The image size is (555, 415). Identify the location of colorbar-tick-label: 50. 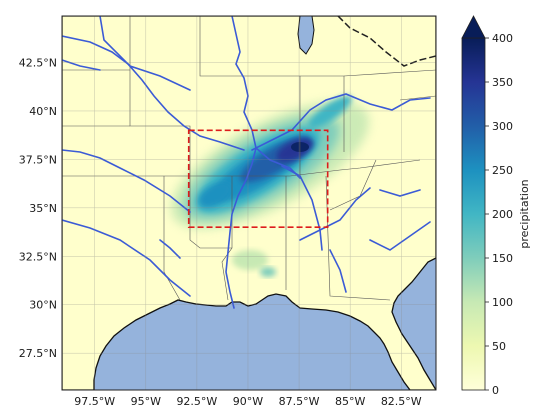
(499, 346).